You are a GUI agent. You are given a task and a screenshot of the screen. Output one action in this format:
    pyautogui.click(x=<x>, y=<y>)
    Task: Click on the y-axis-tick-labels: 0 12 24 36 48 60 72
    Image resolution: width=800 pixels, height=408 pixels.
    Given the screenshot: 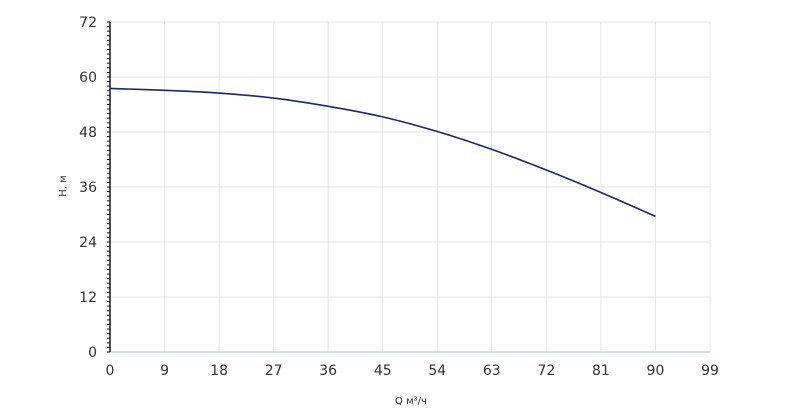 What is the action you would take?
    pyautogui.click(x=88, y=188)
    